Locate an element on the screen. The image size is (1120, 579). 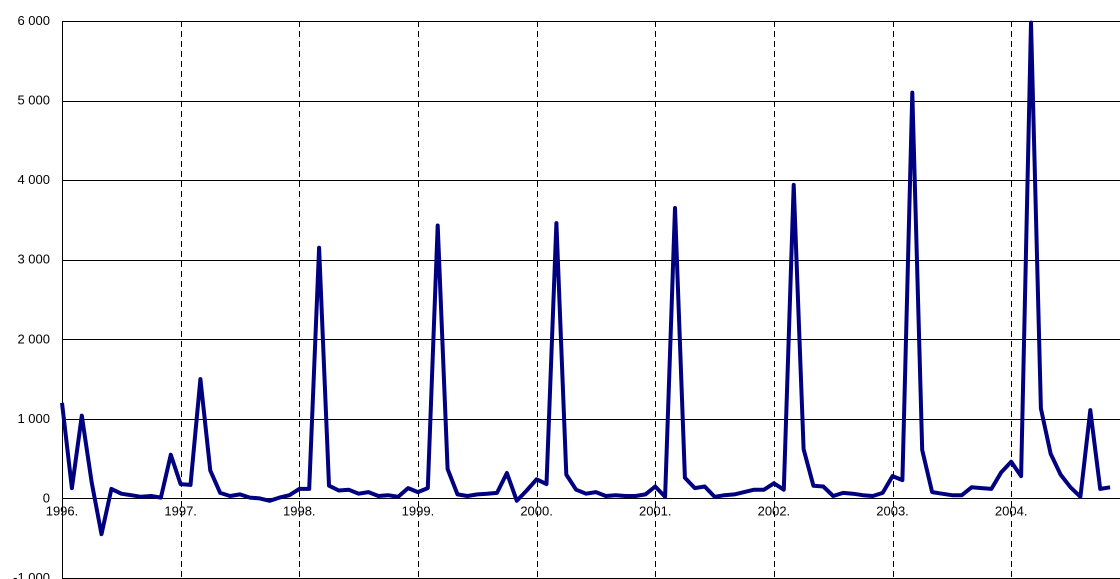
x-tick-label: 1997. is located at coordinates (180, 510).